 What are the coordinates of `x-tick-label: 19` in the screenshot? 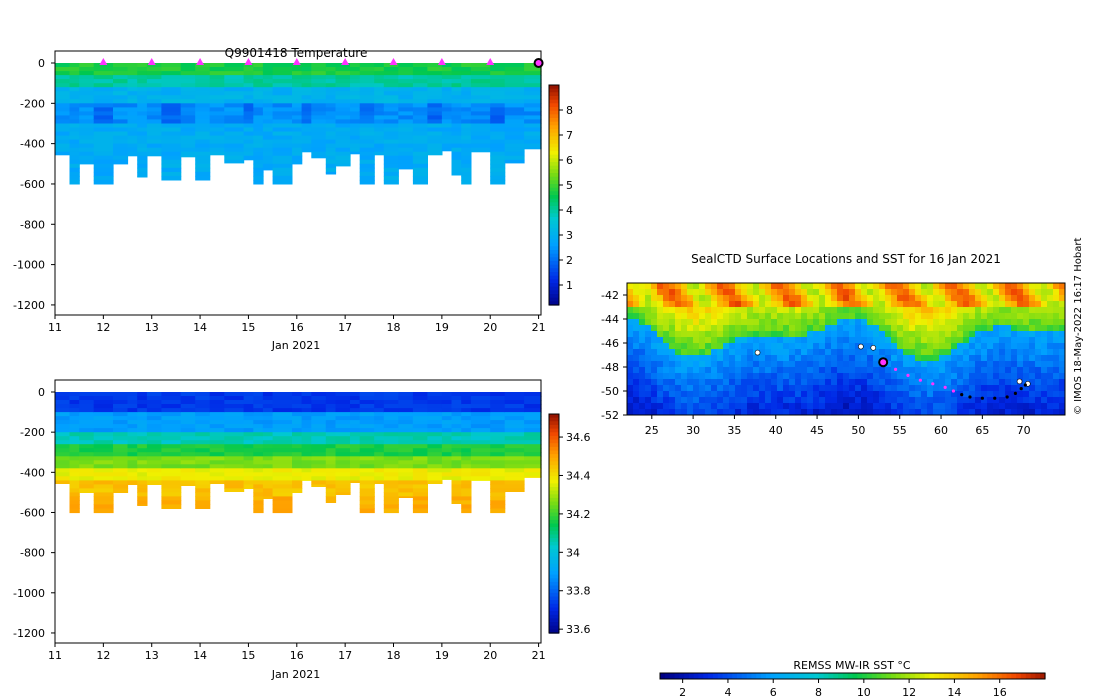 It's located at (442, 327).